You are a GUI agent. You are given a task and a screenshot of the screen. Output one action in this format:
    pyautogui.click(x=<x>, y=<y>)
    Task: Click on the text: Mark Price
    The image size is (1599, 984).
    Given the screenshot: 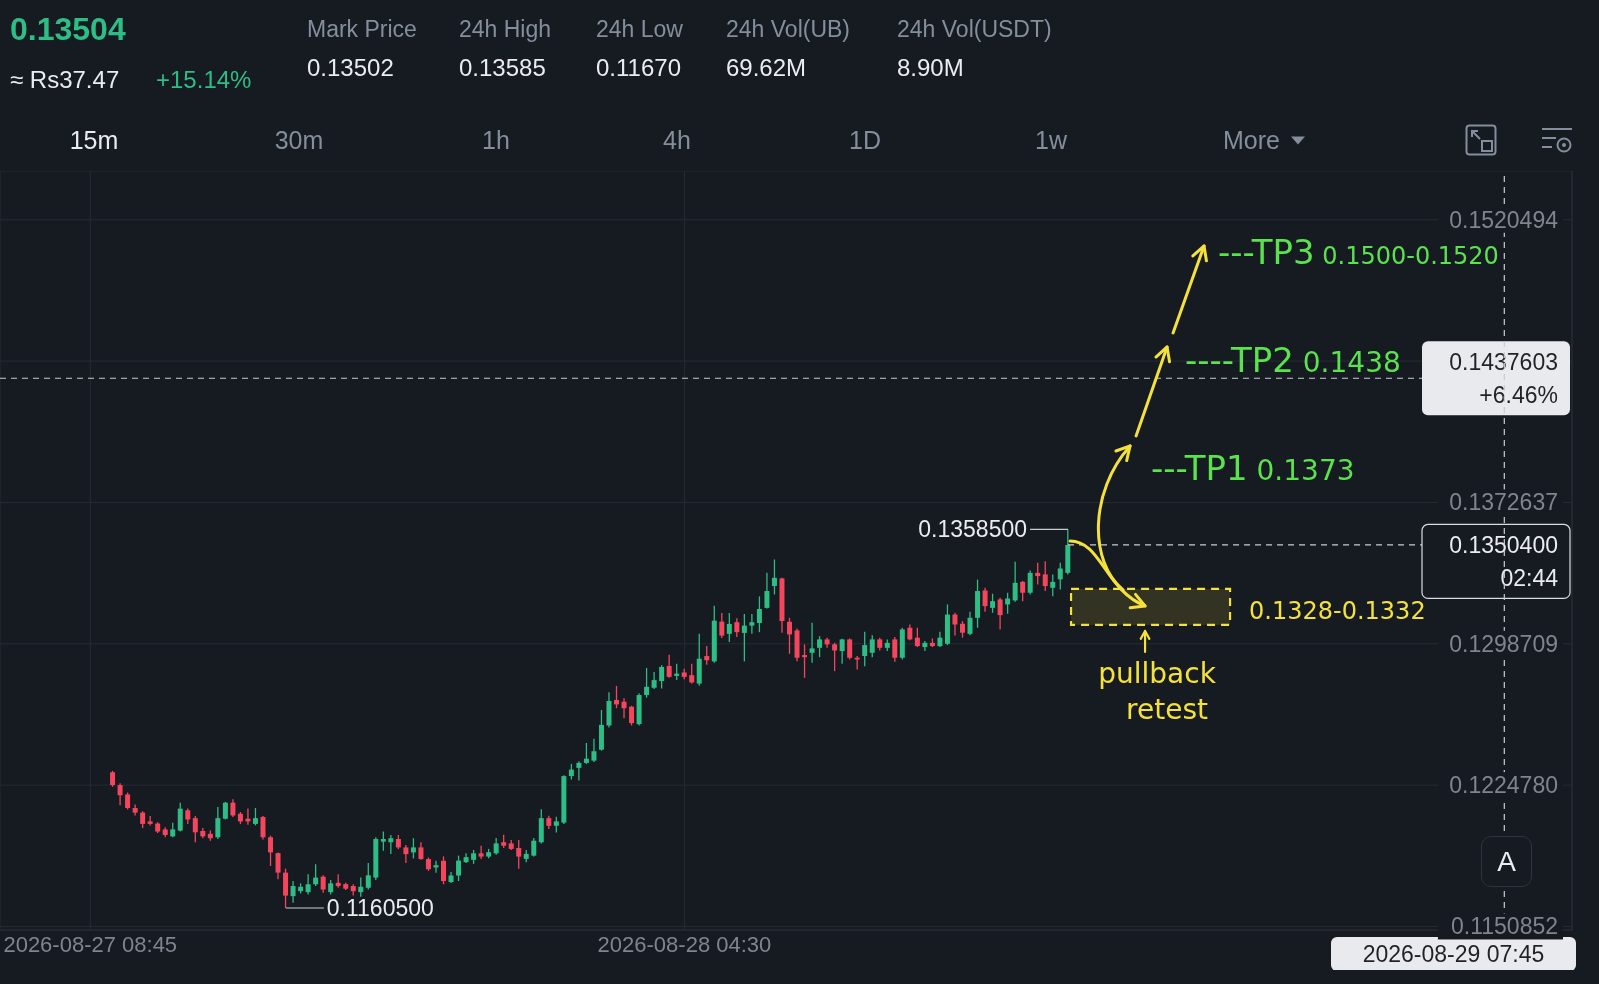 What is the action you would take?
    pyautogui.click(x=362, y=28)
    